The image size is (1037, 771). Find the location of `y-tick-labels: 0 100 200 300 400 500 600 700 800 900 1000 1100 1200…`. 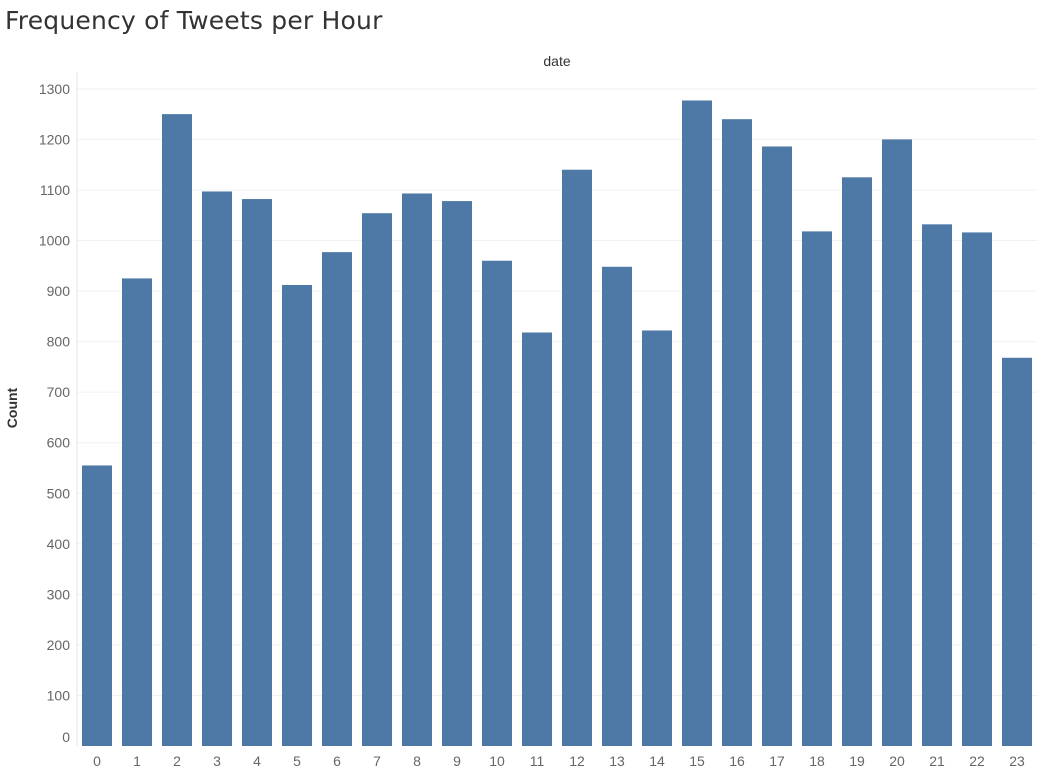

y-tick-labels: 0 100 200 300 400 500 600 700 800 900 1000 1100 1200… is located at coordinates (54, 413).